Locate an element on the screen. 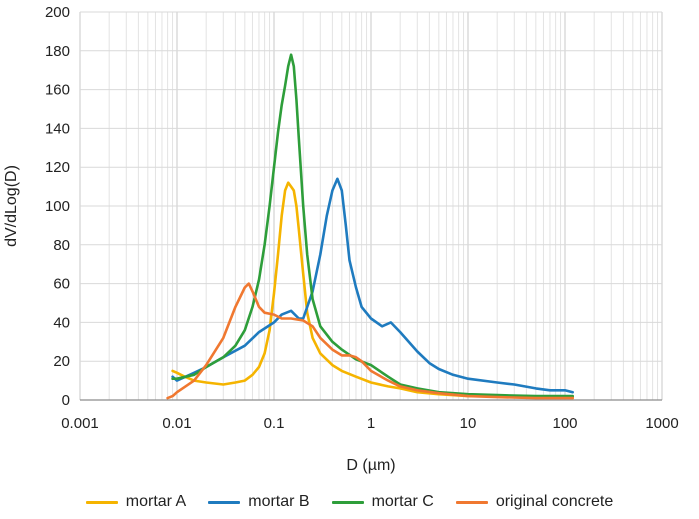 The width and height of the screenshot is (699, 519). legend-label: original concrete is located at coordinates (554, 501).